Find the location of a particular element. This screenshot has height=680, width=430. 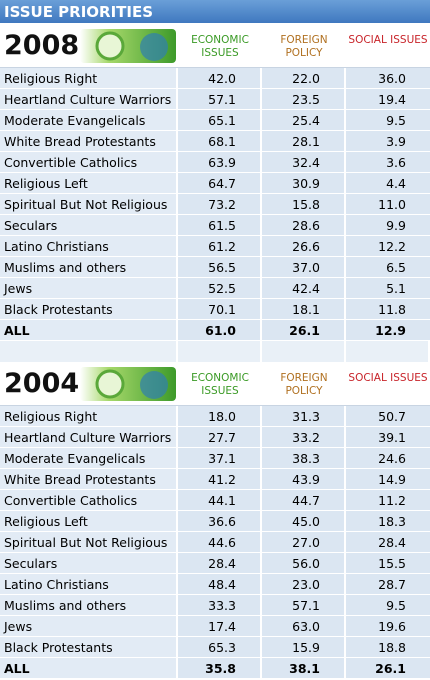

table-row: White Bread Protestants 68.1 28.1 3.9 is located at coordinates (215, 141).